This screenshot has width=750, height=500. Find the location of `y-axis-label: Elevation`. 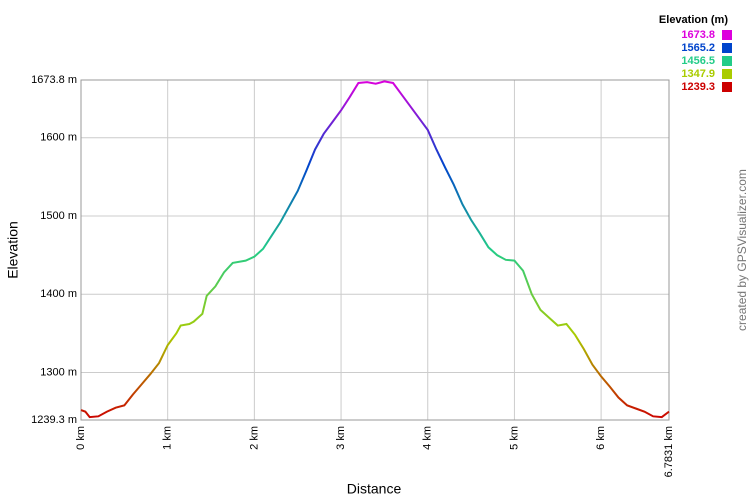

y-axis-label: Elevation is located at coordinates (13, 250).